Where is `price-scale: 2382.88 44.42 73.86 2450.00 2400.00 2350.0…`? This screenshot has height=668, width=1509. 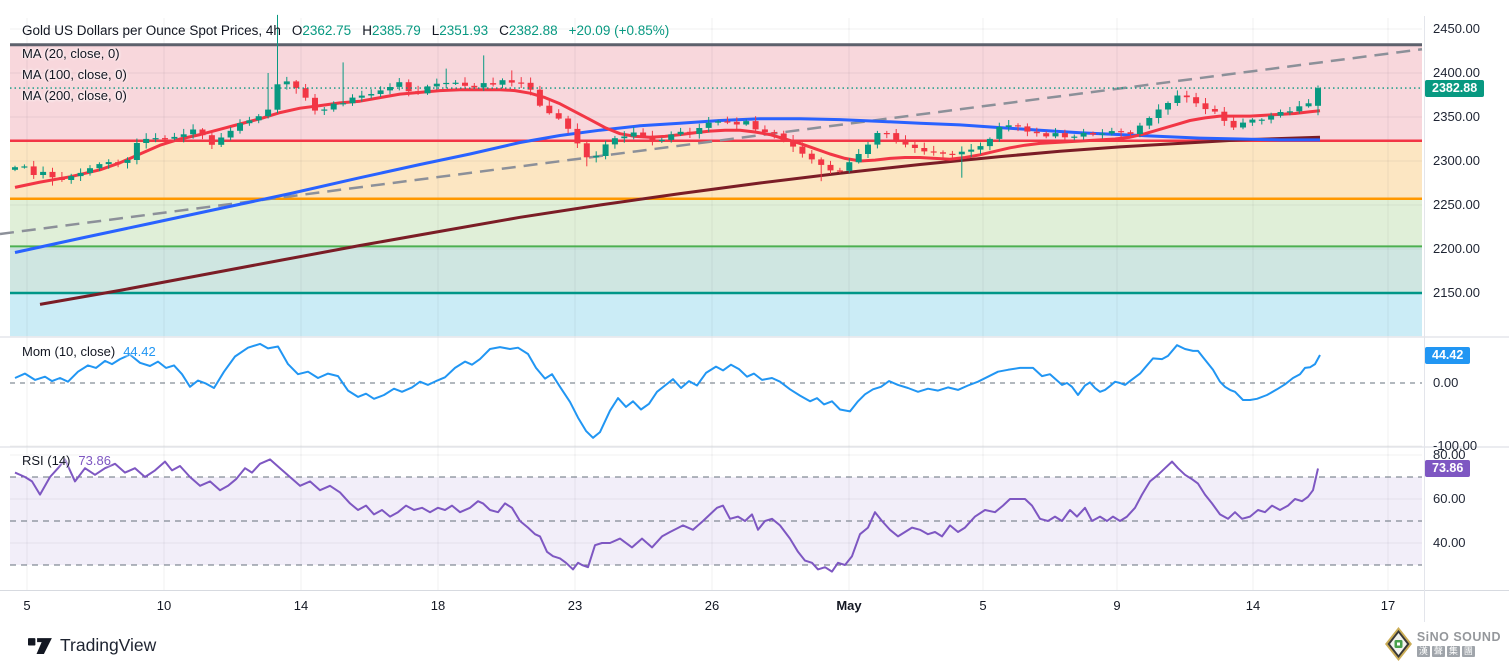 price-scale: 2382.88 44.42 73.86 2450.00 2400.00 2350.0… is located at coordinates (1467, 311).